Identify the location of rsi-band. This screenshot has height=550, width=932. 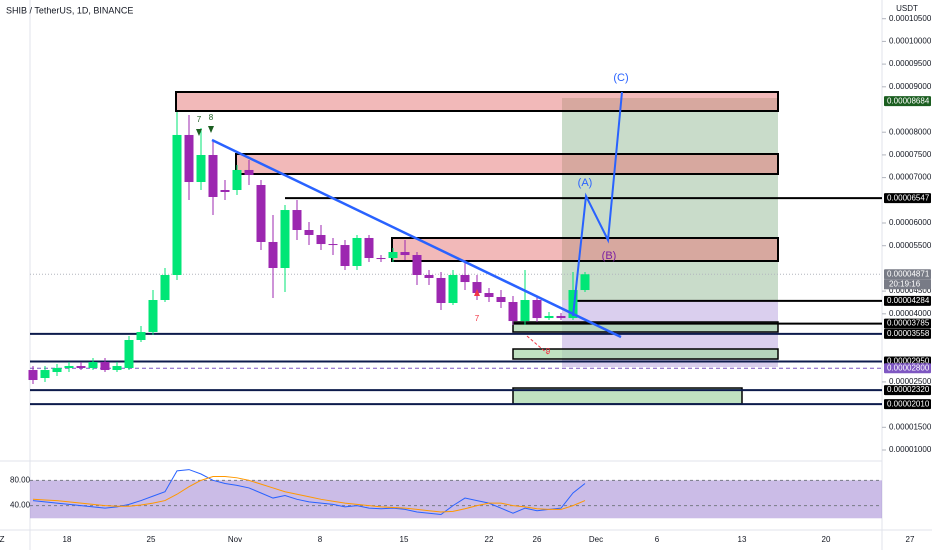
(456, 499).